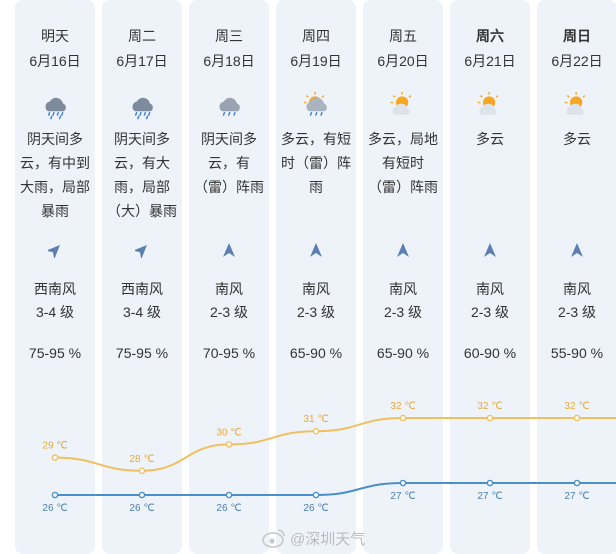 The image size is (616, 554). What do you see at coordinates (490, 353) in the screenshot?
I see `humidity: 60-90 %` at bounding box center [490, 353].